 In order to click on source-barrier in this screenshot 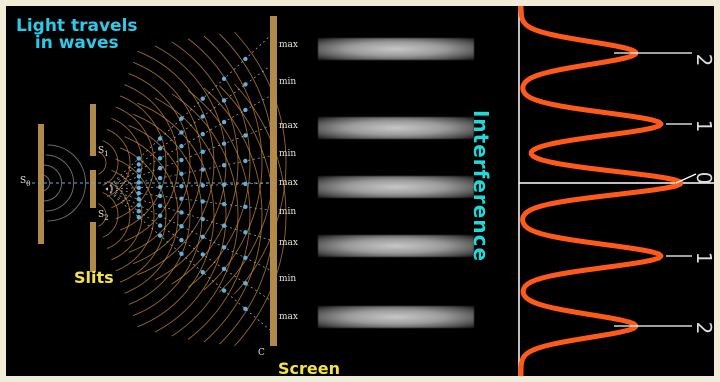, I will do `click(41, 184)`.